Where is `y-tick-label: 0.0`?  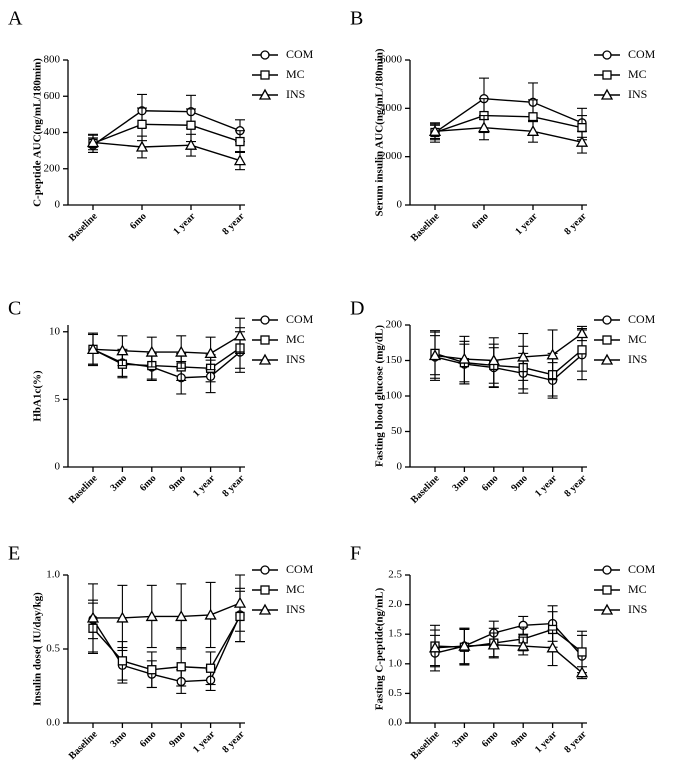
y-tick-label: 0.0 is located at coordinates (53, 723).